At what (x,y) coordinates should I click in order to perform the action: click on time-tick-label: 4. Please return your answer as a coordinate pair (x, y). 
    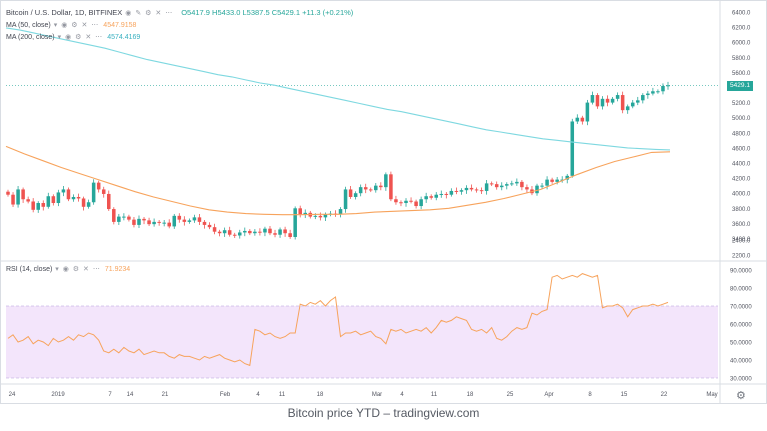
    Looking at the image, I should click on (258, 395).